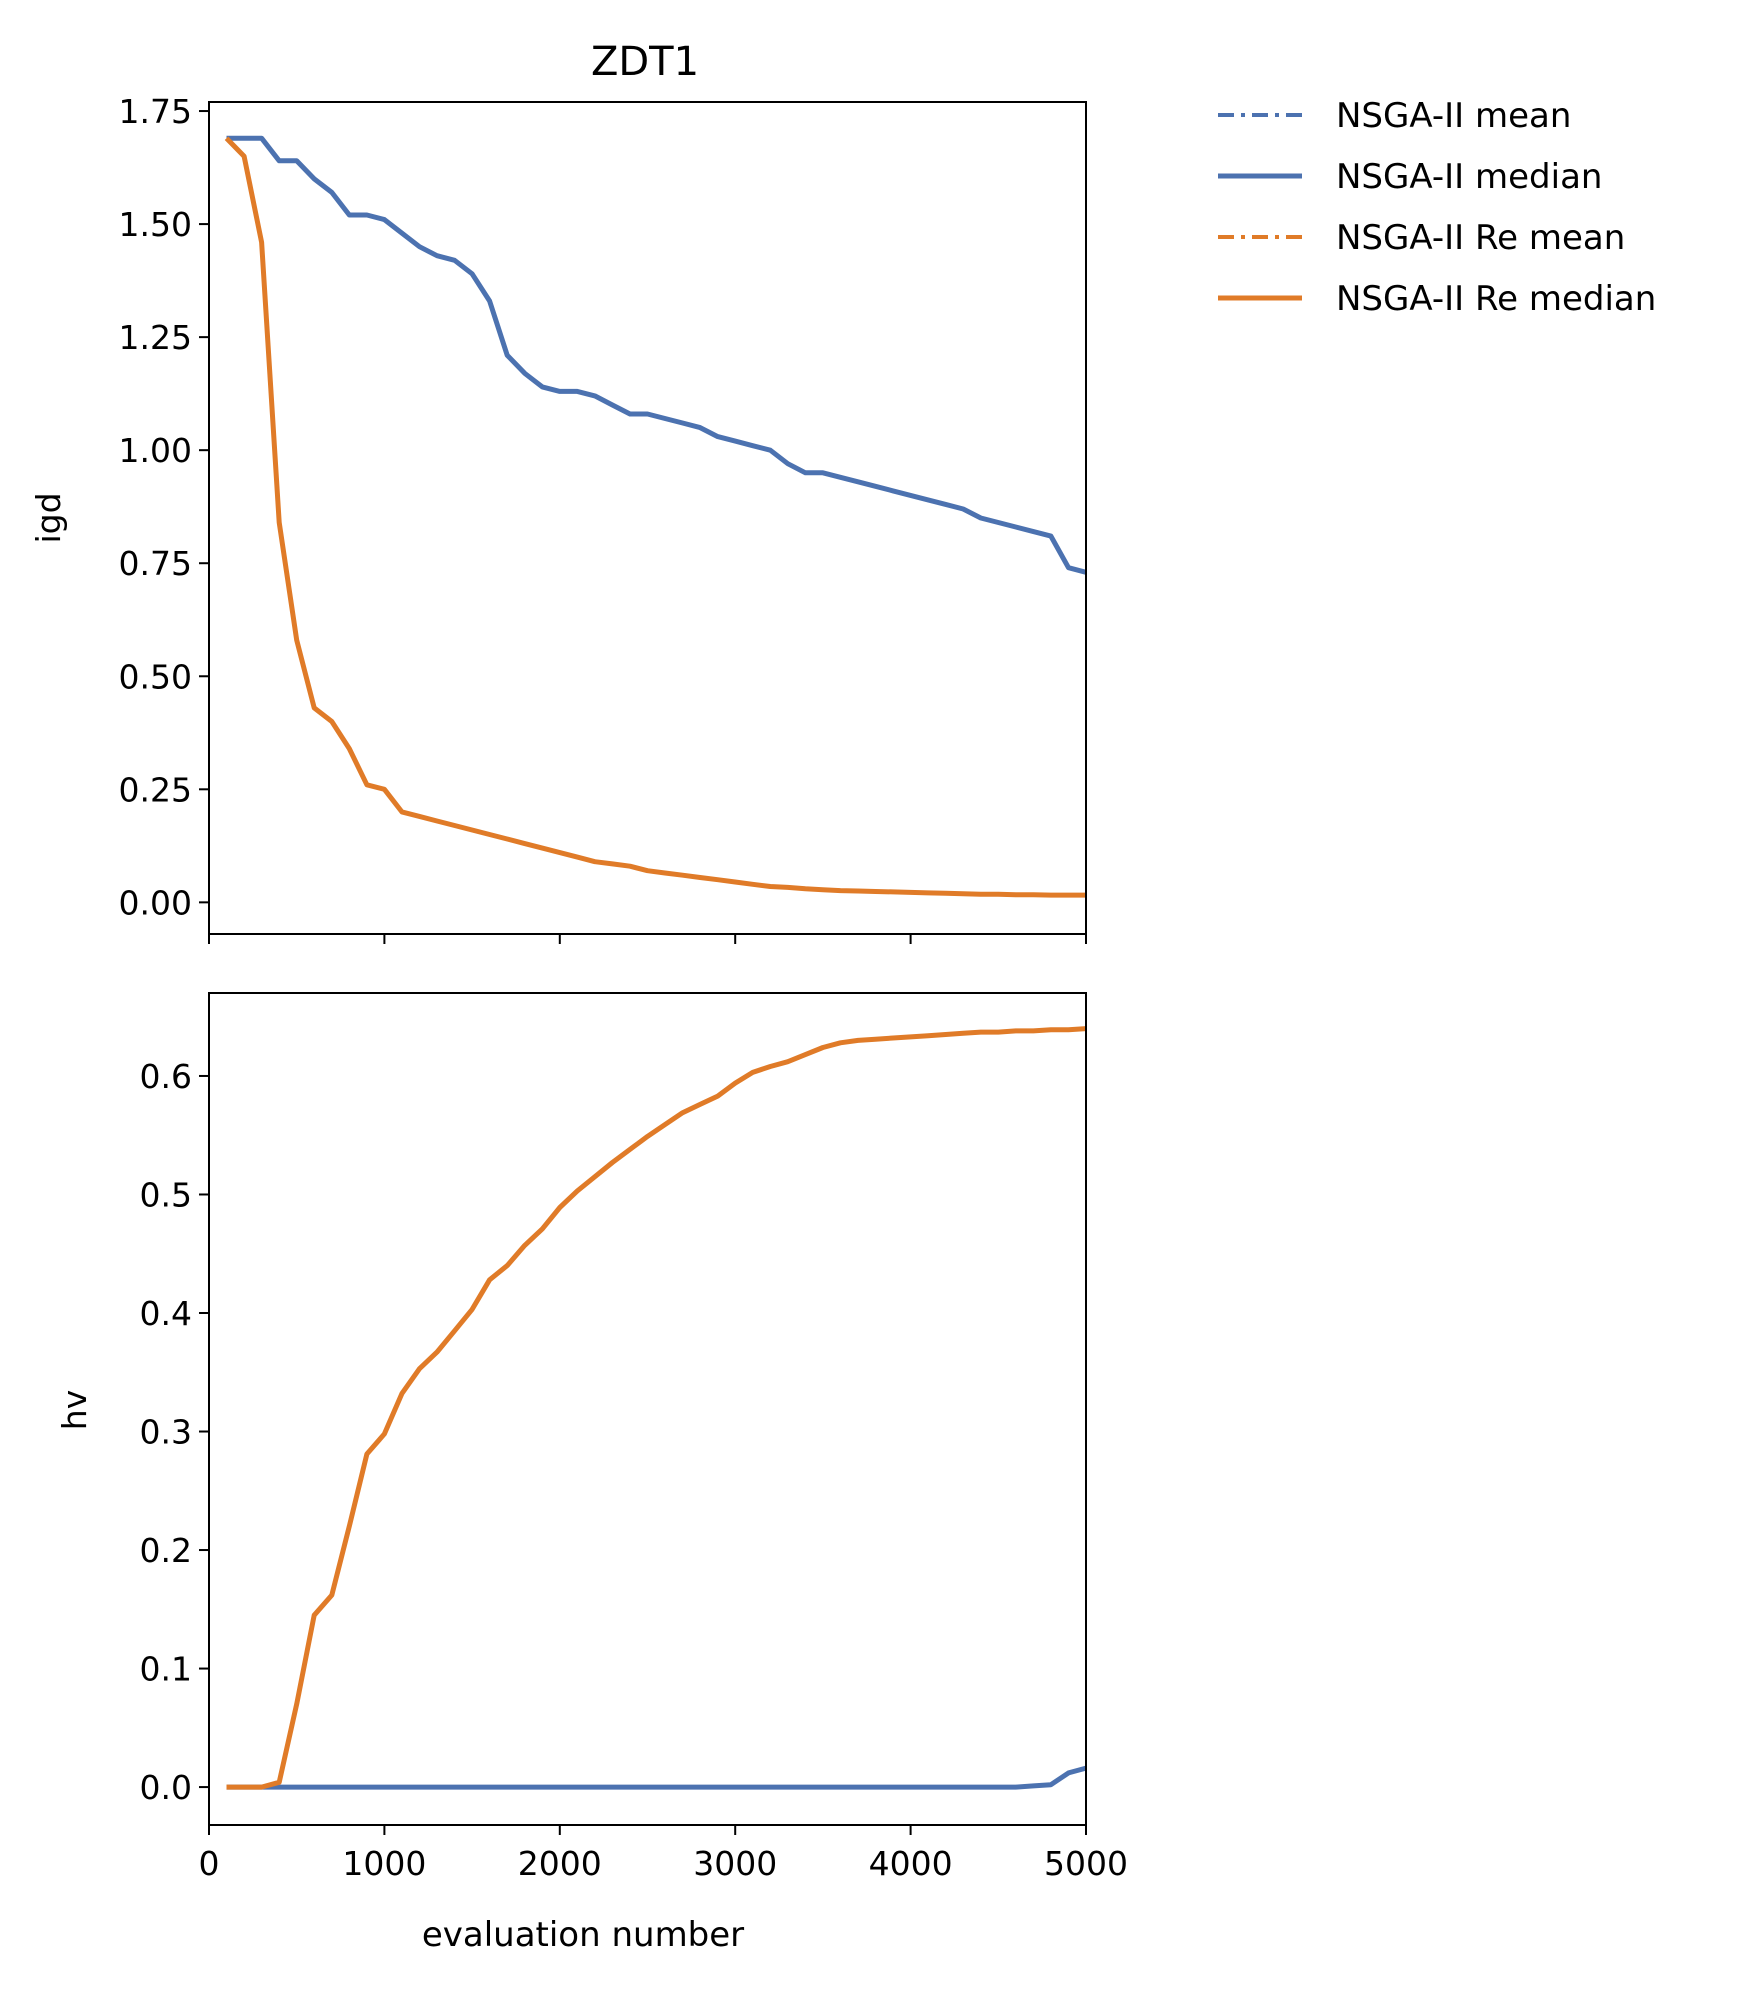 Image resolution: width=1758 pixels, height=1991 pixels. I want to click on y-axis-label-igd: igd, so click(48, 517).